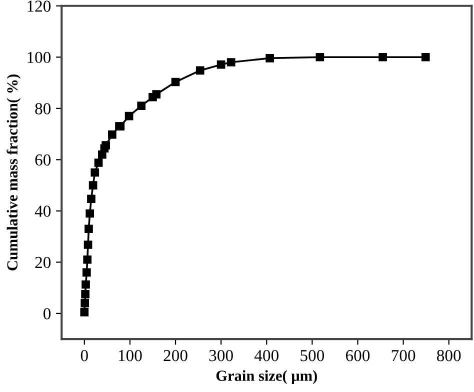 This screenshot has width=474, height=392. Describe the element at coordinates (13, 172) in the screenshot. I see `y-axis-title: Cumulative mass fraction( %)` at that location.